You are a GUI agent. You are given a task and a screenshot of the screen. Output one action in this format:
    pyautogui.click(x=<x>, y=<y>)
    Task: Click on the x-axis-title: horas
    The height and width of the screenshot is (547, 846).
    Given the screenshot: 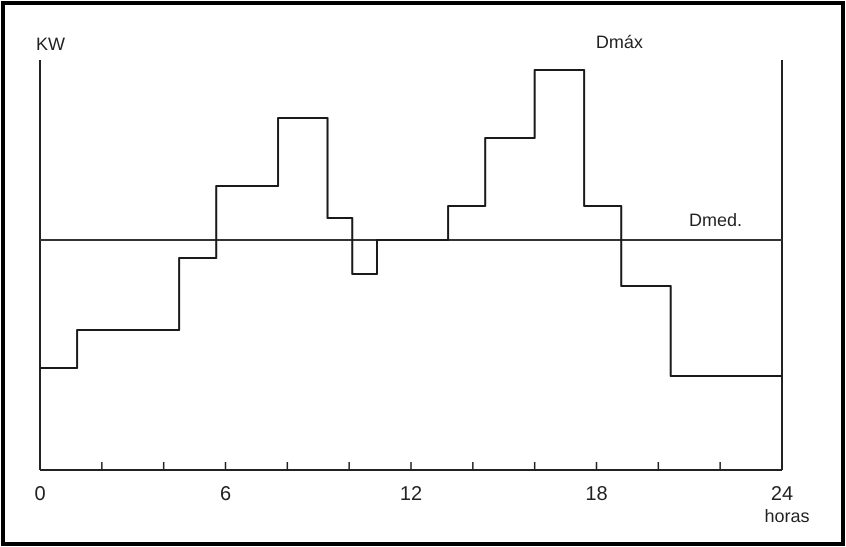 What is the action you would take?
    pyautogui.click(x=787, y=516)
    